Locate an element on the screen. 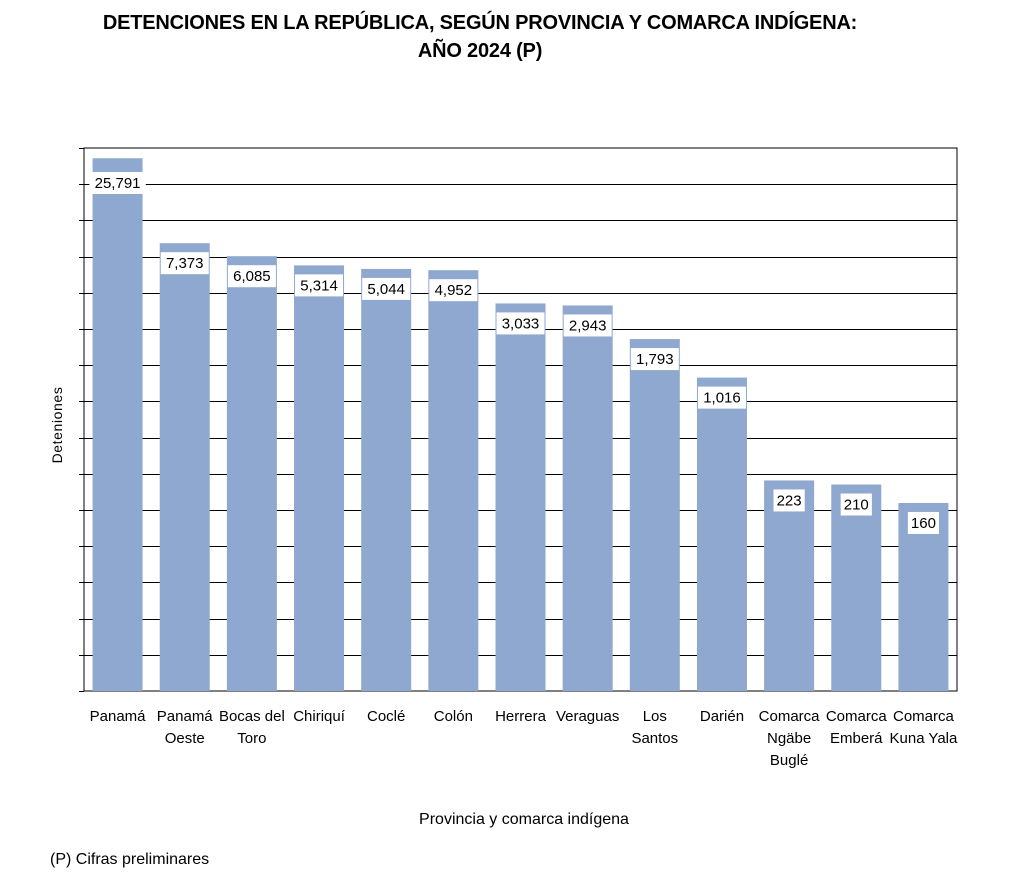 Image resolution: width=1036 pixels, height=877 pixels. x-axis-label: Provincia y comarca indígena is located at coordinates (524, 819).